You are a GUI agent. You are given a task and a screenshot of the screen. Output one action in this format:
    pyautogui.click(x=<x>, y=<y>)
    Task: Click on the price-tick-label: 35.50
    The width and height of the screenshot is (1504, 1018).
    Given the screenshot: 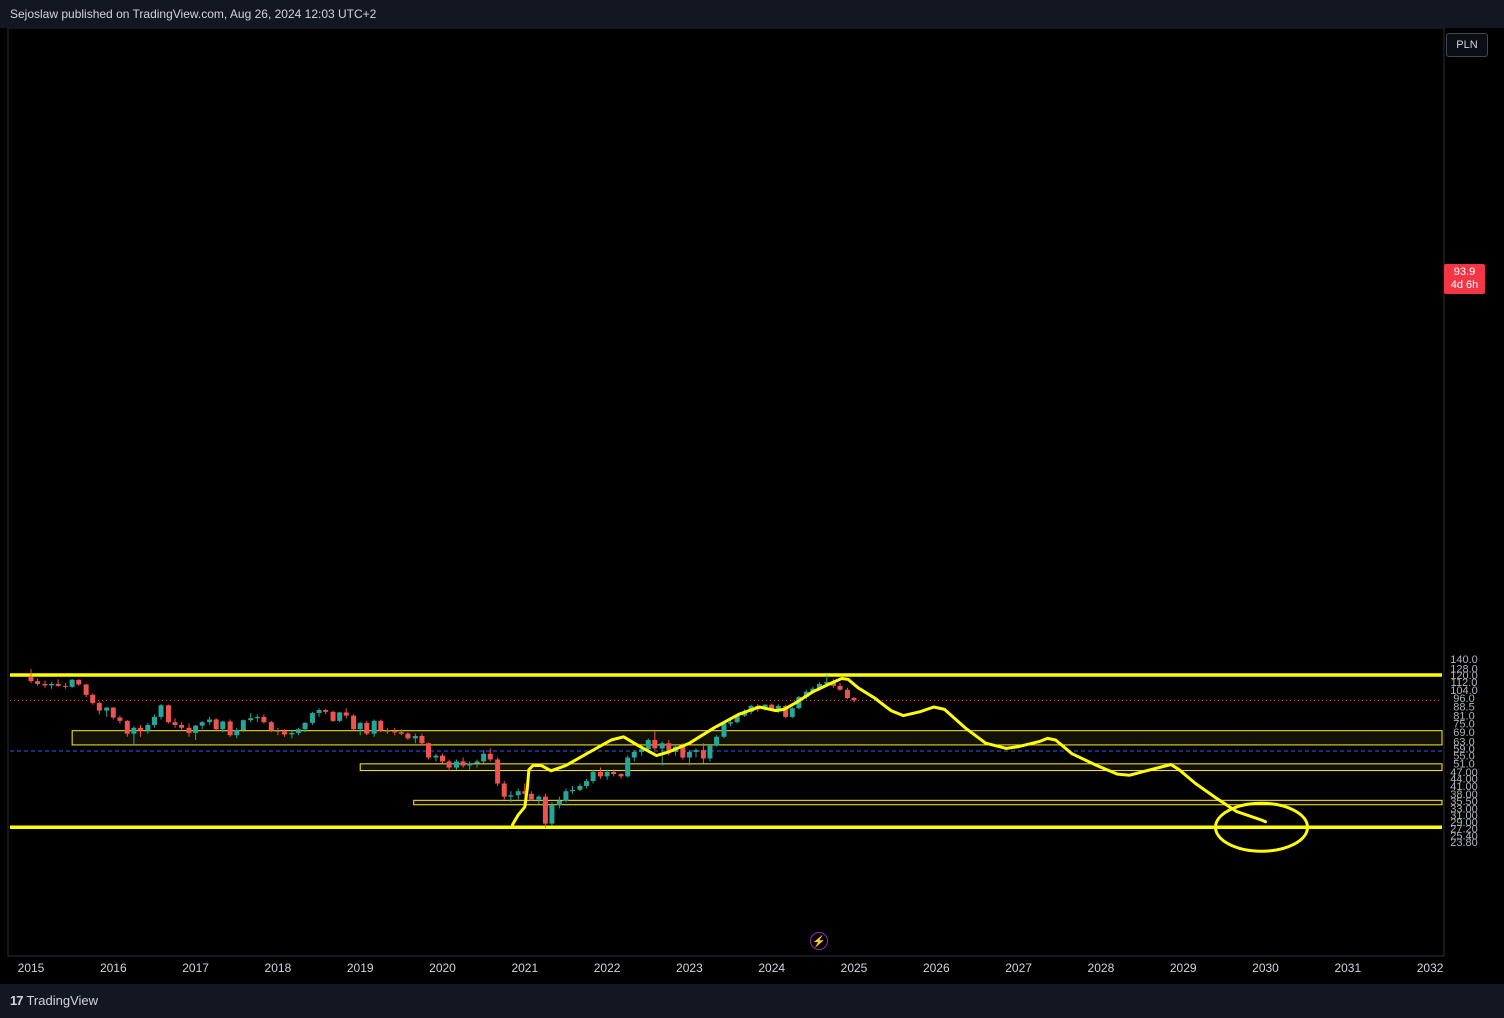 What is the action you would take?
    pyautogui.click(x=1464, y=802)
    